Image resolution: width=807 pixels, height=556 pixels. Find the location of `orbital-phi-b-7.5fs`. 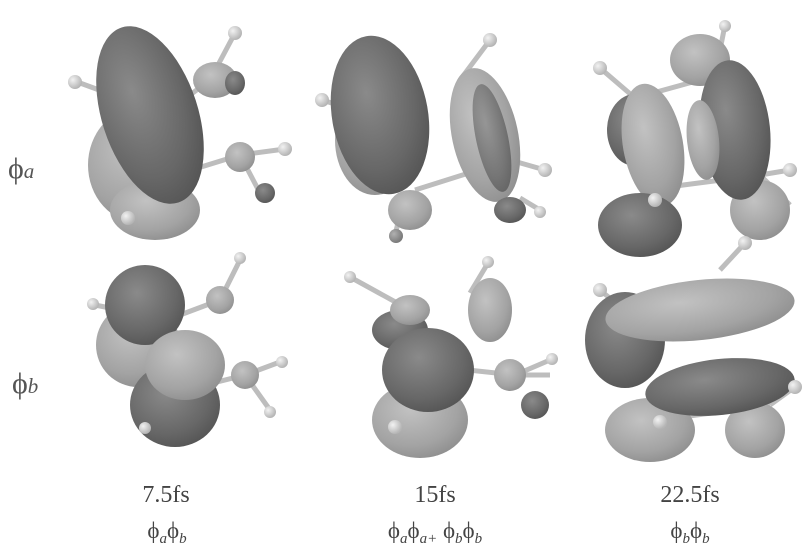

orbital-phi-b-7.5fs is located at coordinates (190, 350).